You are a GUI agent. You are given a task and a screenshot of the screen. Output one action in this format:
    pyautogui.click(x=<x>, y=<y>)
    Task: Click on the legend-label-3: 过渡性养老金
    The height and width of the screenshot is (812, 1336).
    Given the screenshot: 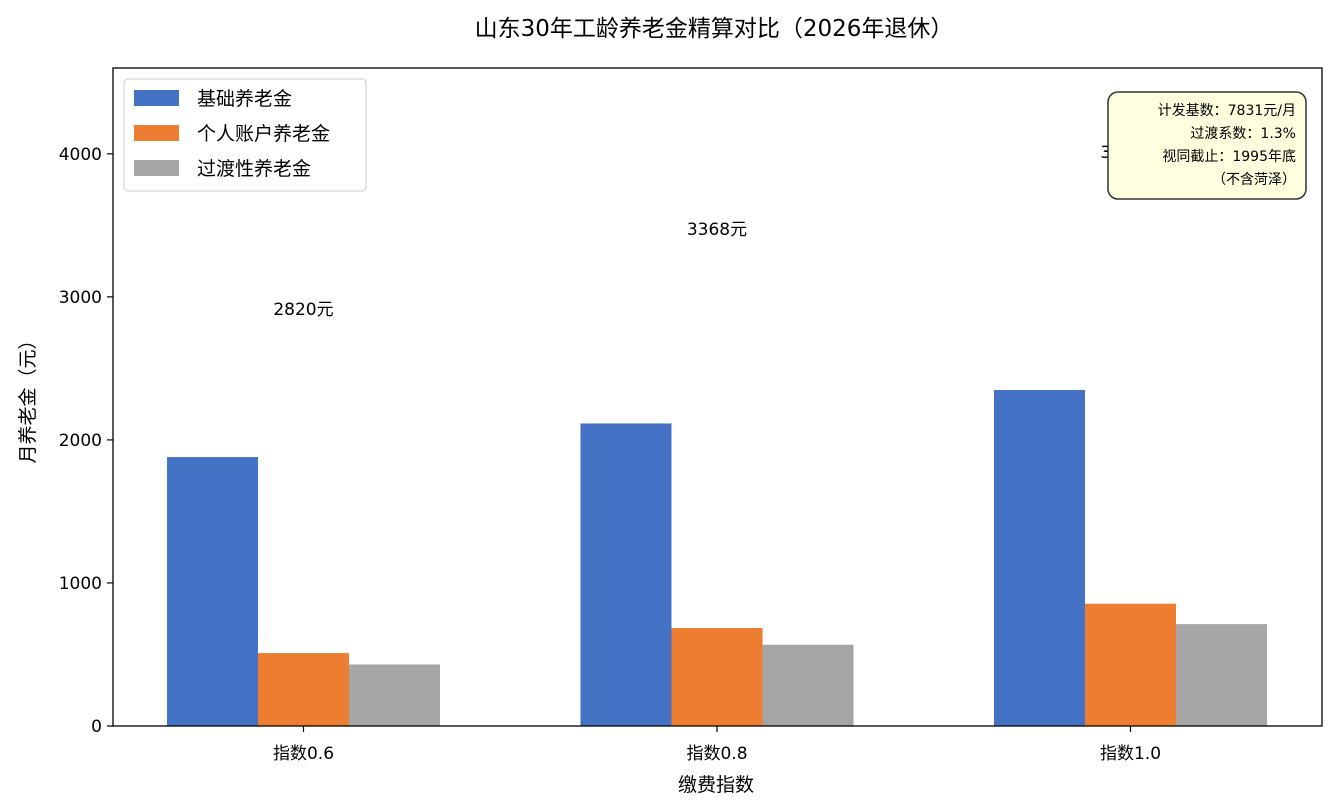 What is the action you would take?
    pyautogui.click(x=254, y=169)
    